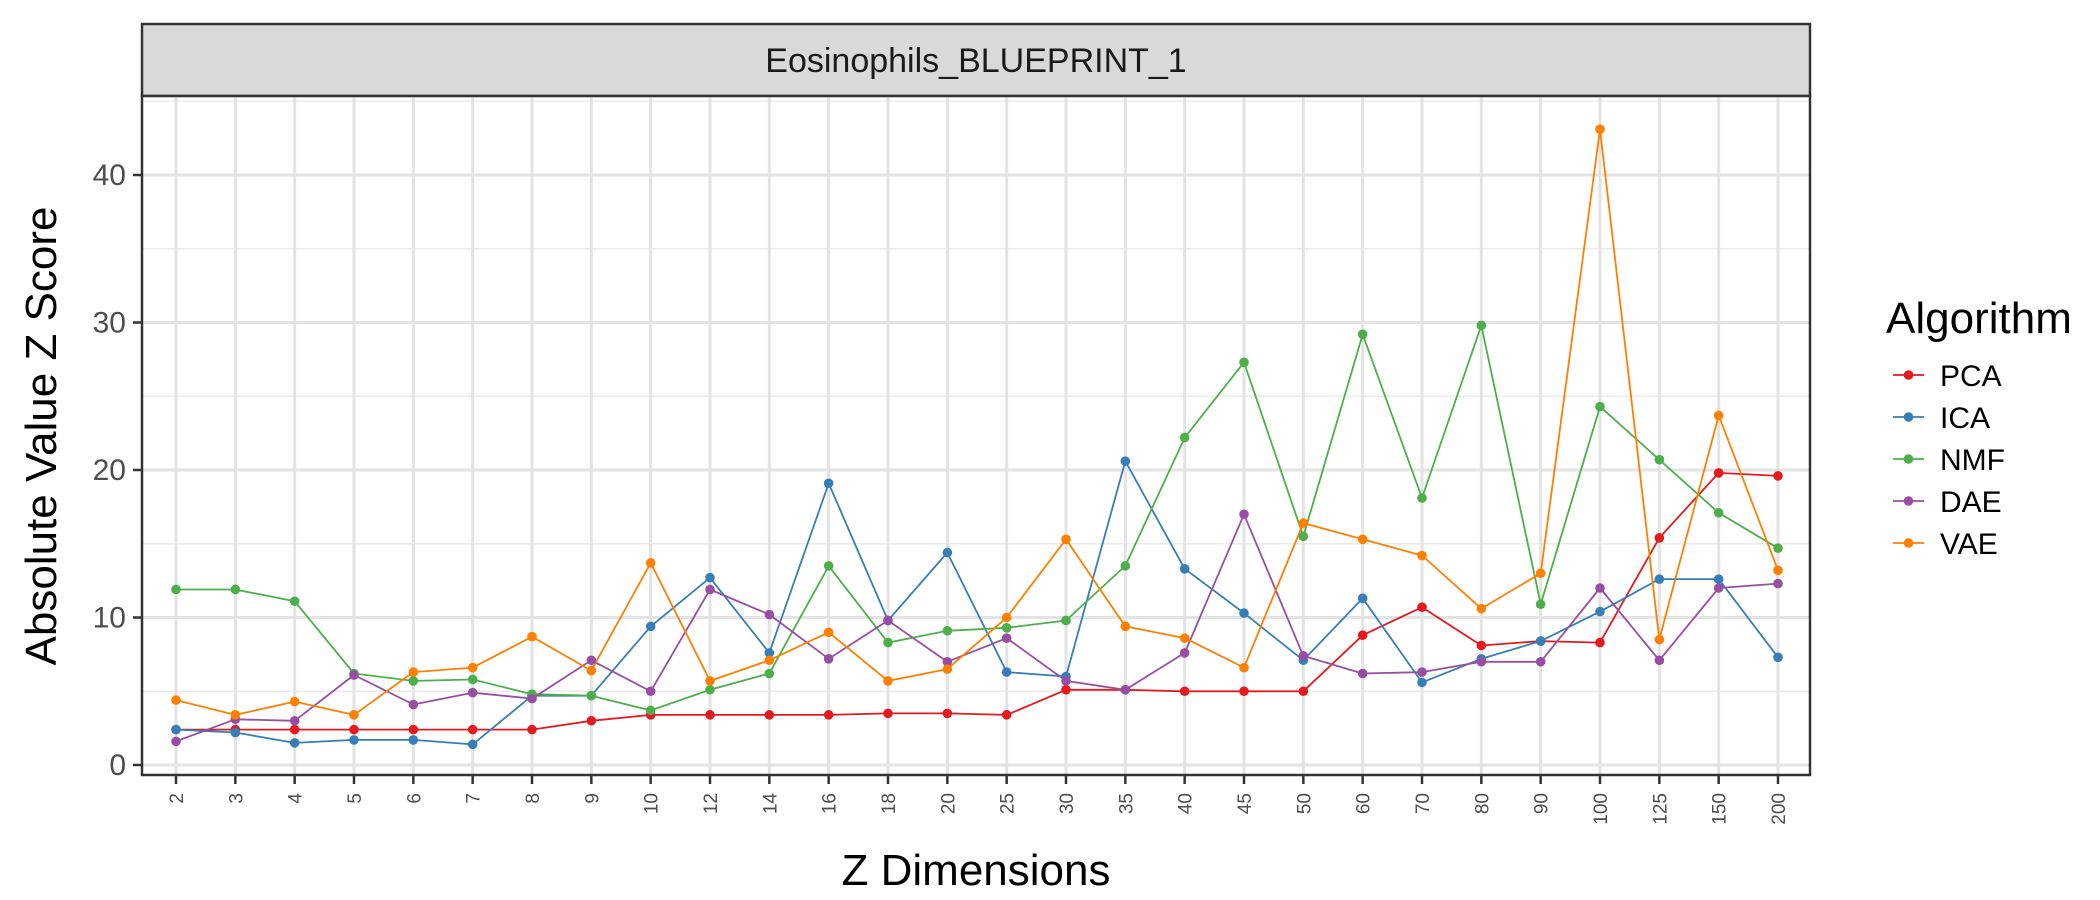  What do you see at coordinates (1245, 803) in the screenshot?
I see `x-tick-label: 45` at bounding box center [1245, 803].